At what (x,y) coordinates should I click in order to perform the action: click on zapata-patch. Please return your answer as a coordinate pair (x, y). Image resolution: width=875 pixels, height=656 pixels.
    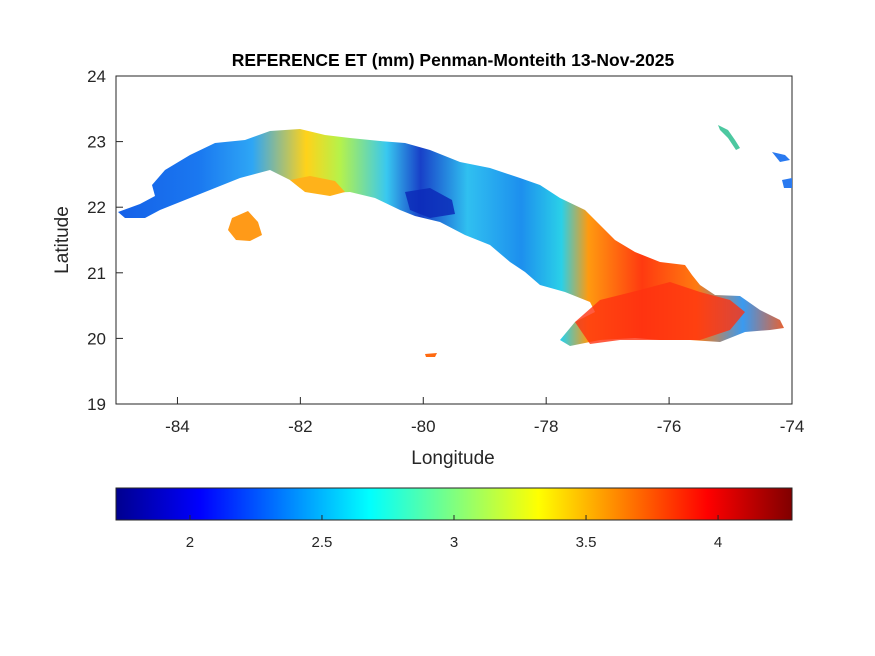
    Looking at the image, I should click on (317, 186).